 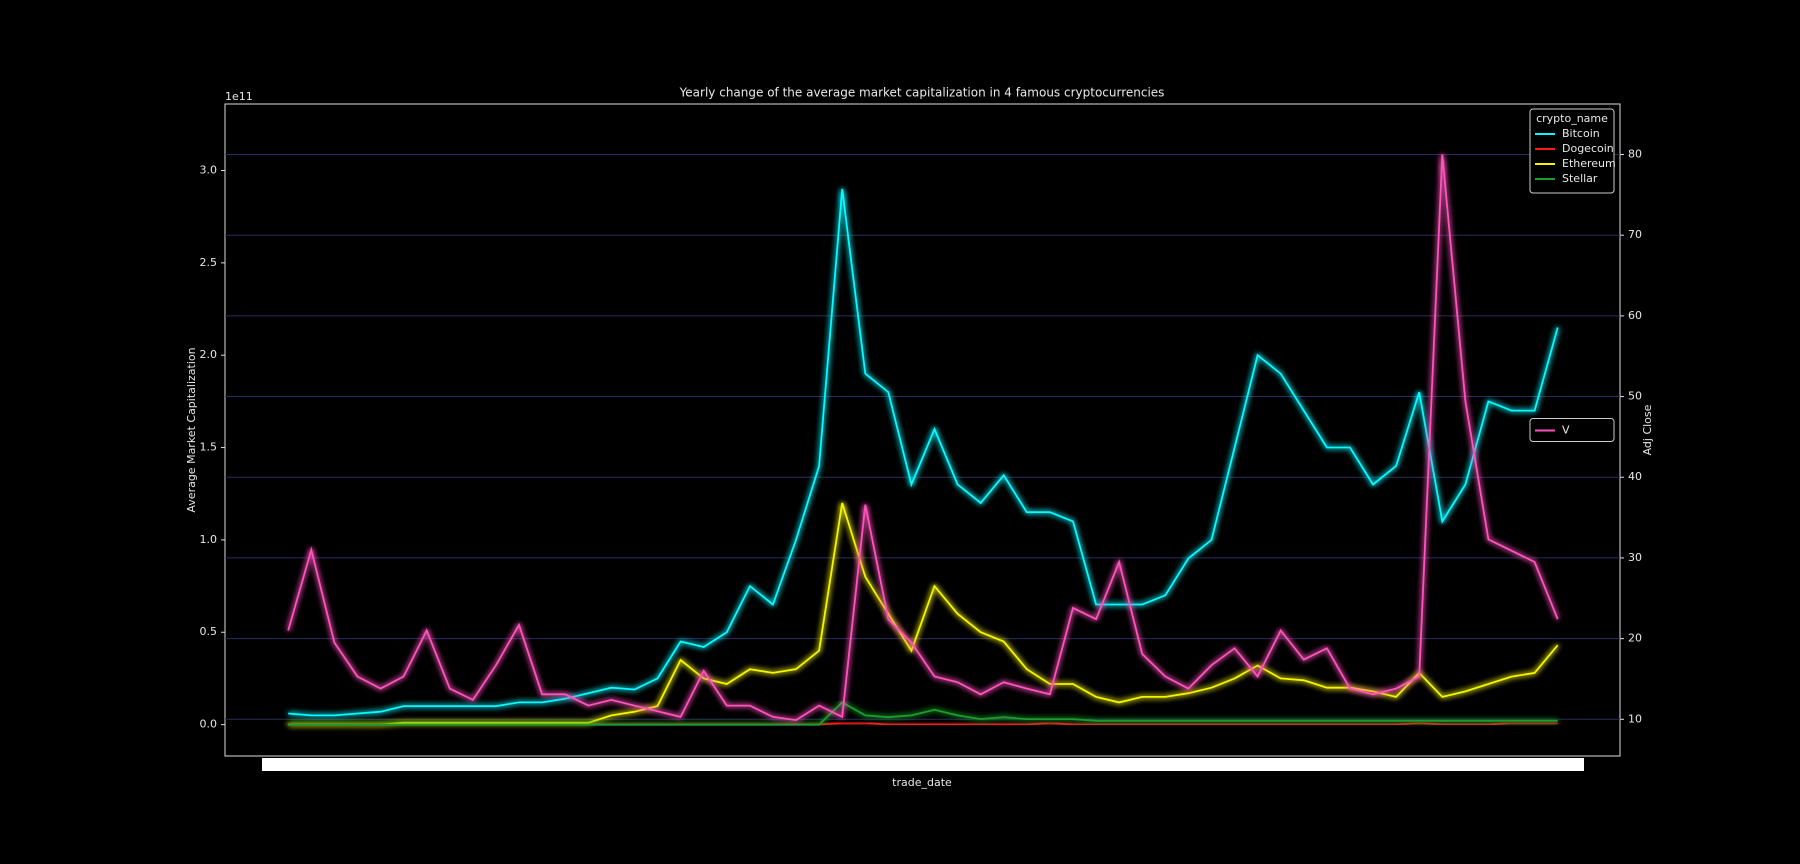 What do you see at coordinates (209, 354) in the screenshot?
I see `y-tick-label: 2.0` at bounding box center [209, 354].